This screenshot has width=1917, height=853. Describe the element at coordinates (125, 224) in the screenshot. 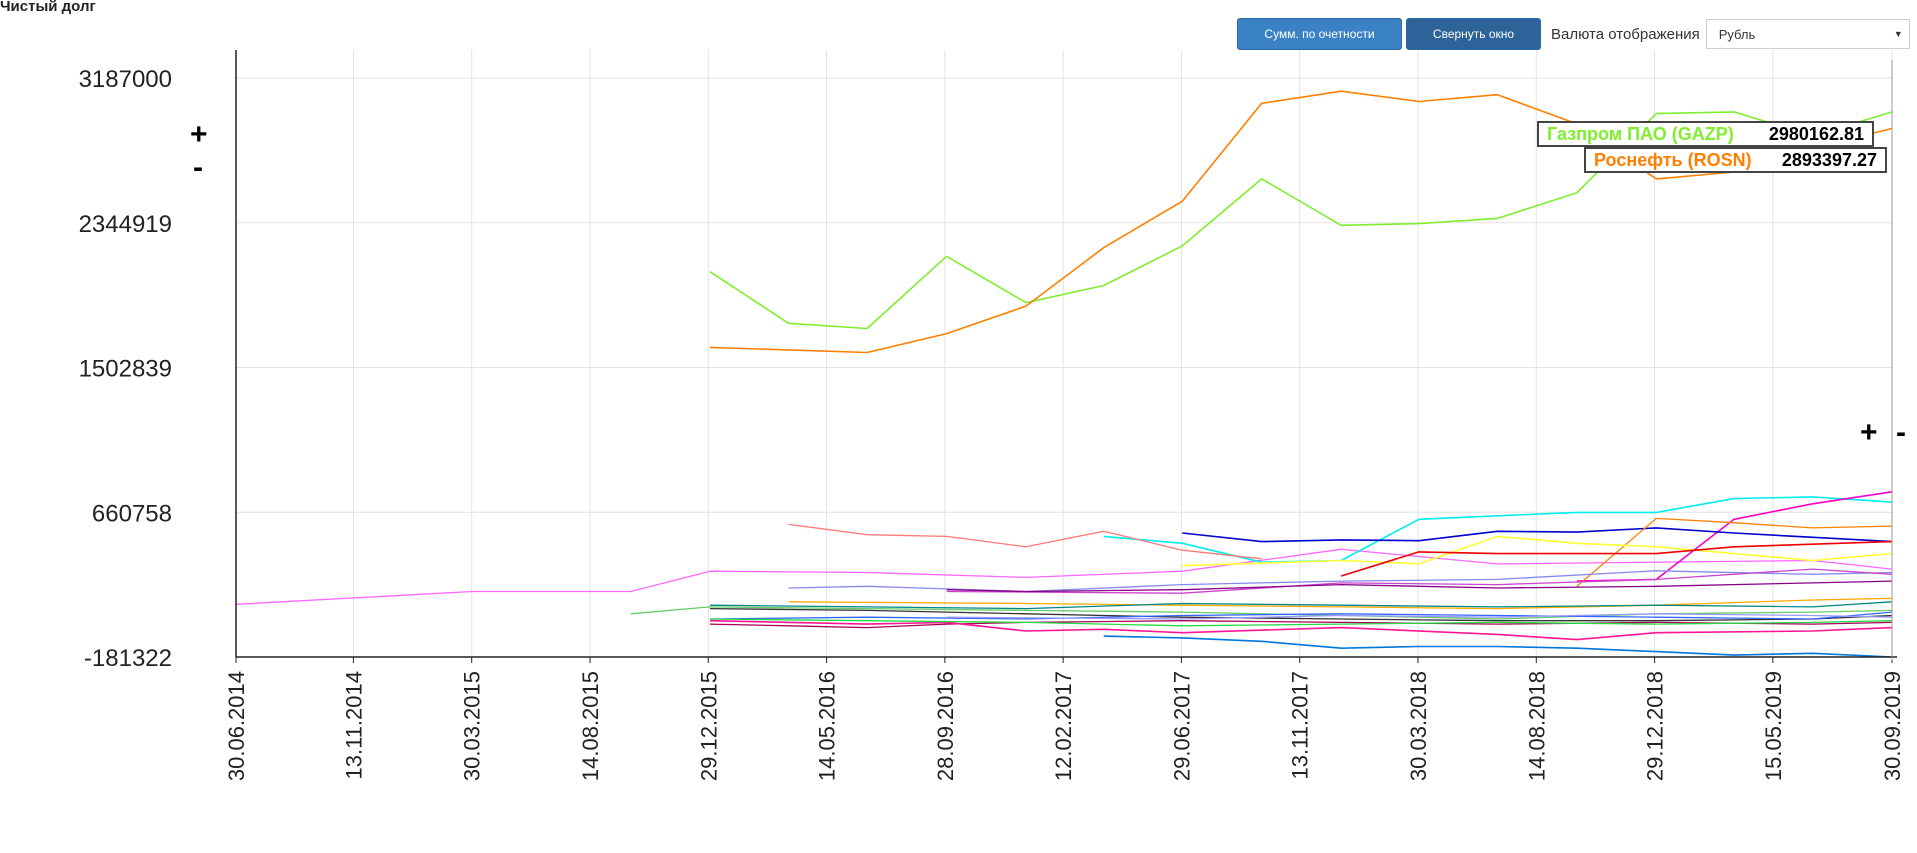

I see `y-tick-label: 2344919` at that location.